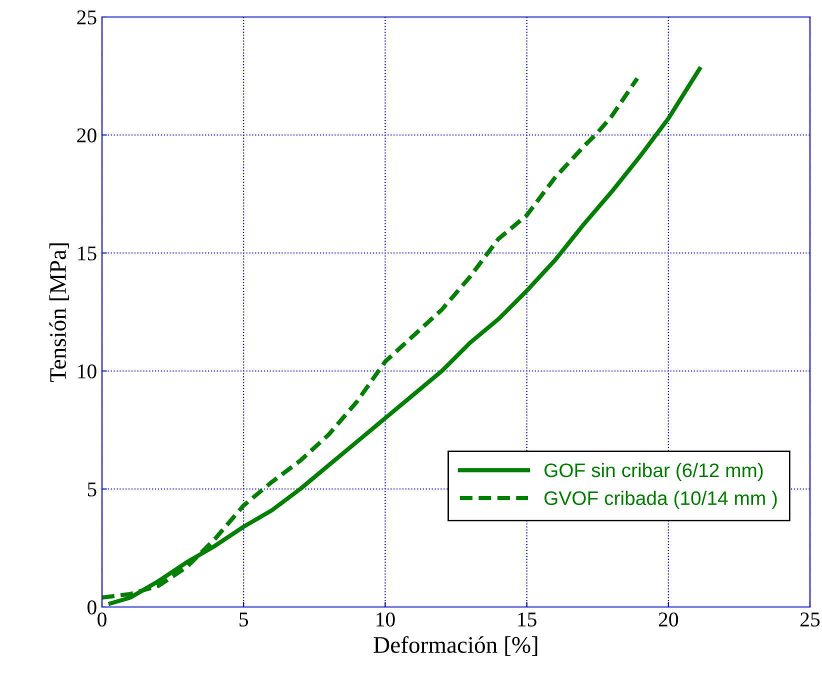 The image size is (822, 700). Describe the element at coordinates (87, 371) in the screenshot. I see `y-tick-label: 10` at that location.